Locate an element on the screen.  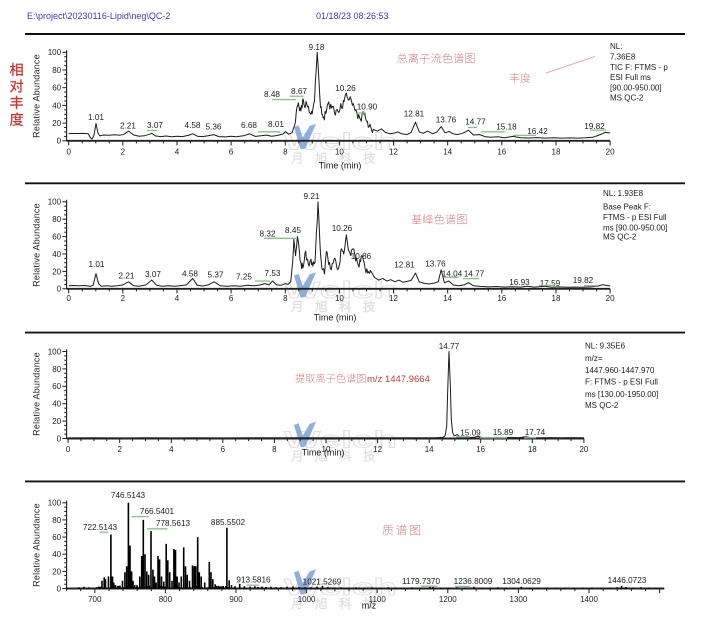
svg-text: 7.53 is located at coordinates (273, 273).